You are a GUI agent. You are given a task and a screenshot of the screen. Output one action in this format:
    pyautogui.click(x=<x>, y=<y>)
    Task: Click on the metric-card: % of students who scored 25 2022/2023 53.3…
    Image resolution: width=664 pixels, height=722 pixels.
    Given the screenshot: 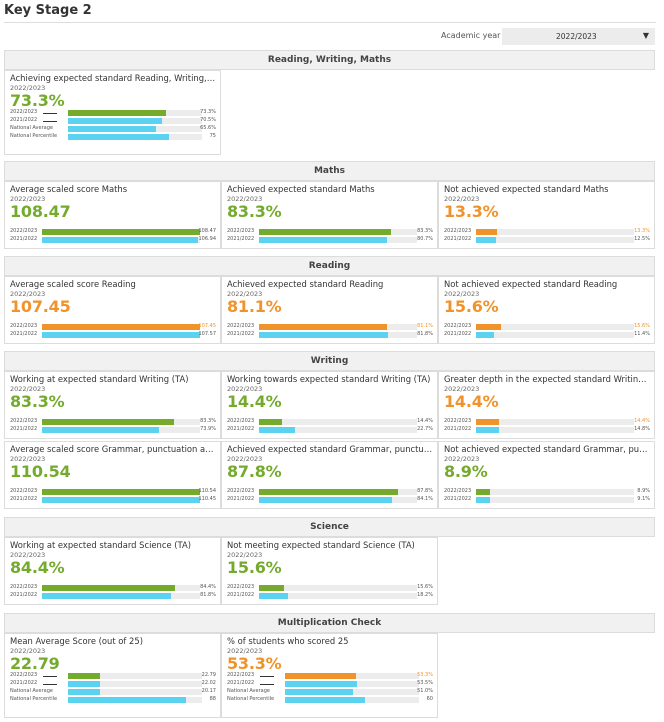 What is the action you would take?
    pyautogui.click(x=329, y=675)
    